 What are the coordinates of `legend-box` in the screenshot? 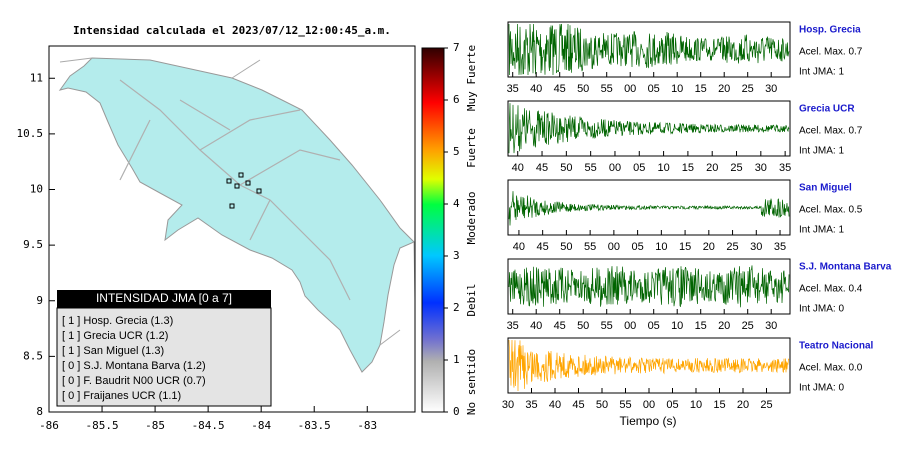 It's located at (164, 357).